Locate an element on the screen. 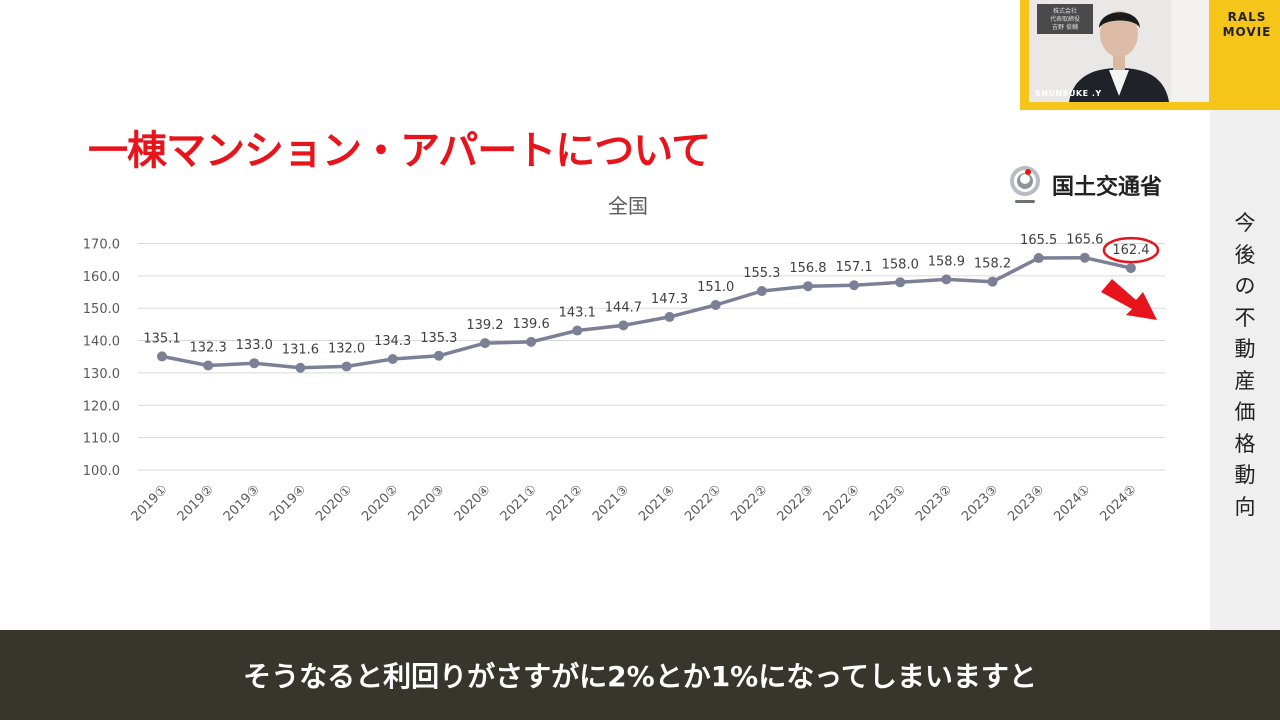 The width and height of the screenshot is (1280, 720). y-tick-label: 100.0 is located at coordinates (101, 471).